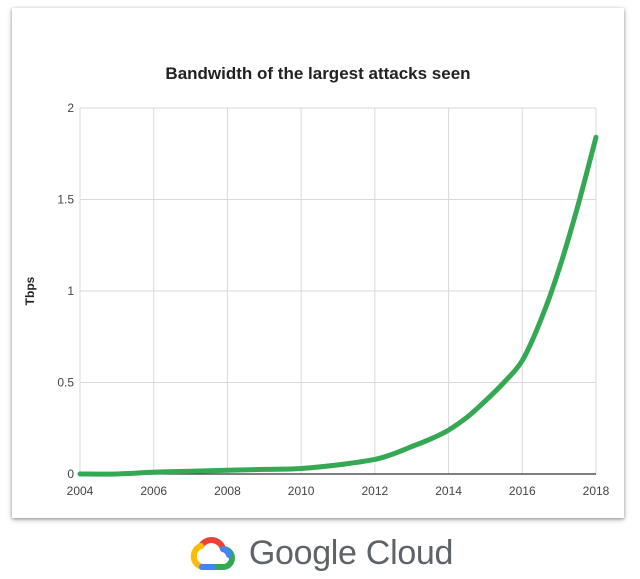 This screenshot has width=640, height=579. Describe the element at coordinates (70, 474) in the screenshot. I see `y-tick-label: 0` at that location.